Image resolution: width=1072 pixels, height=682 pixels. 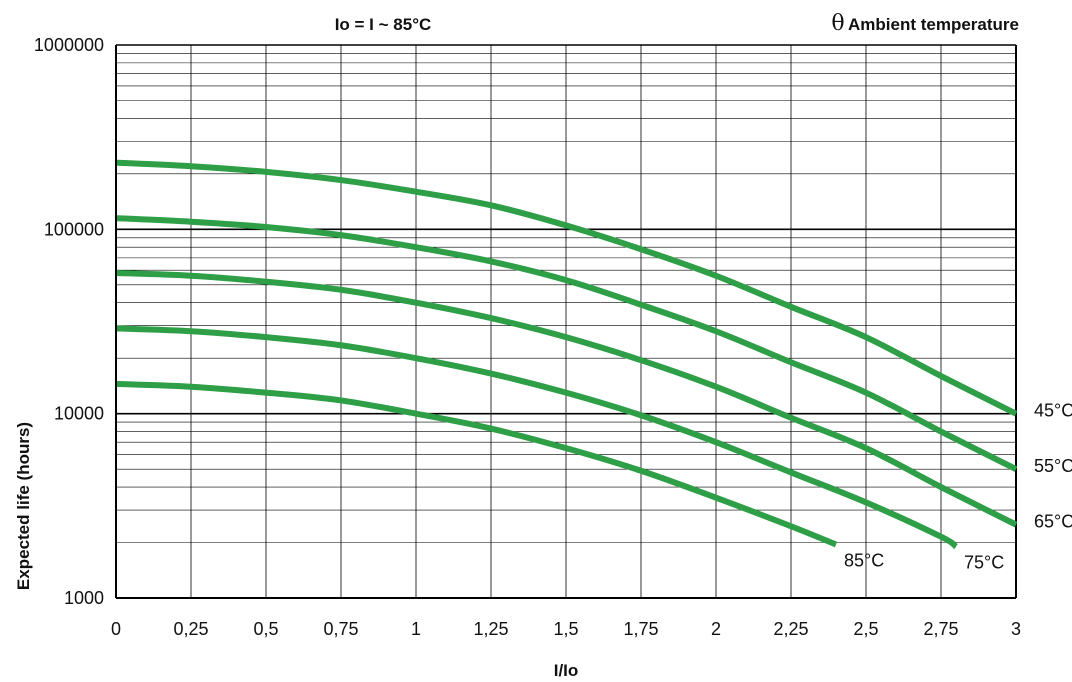 What do you see at coordinates (933, 24) in the screenshot?
I see `header-right: Ambient temperature` at bounding box center [933, 24].